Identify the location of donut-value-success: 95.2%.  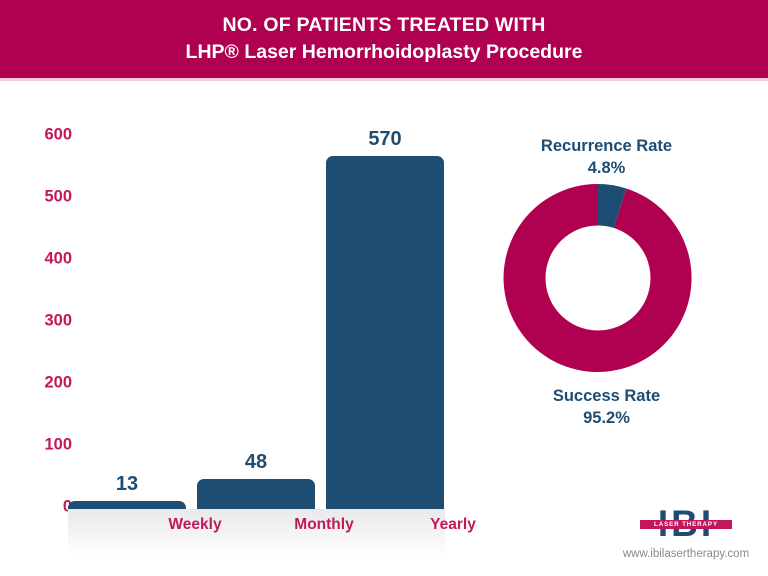
(606, 418).